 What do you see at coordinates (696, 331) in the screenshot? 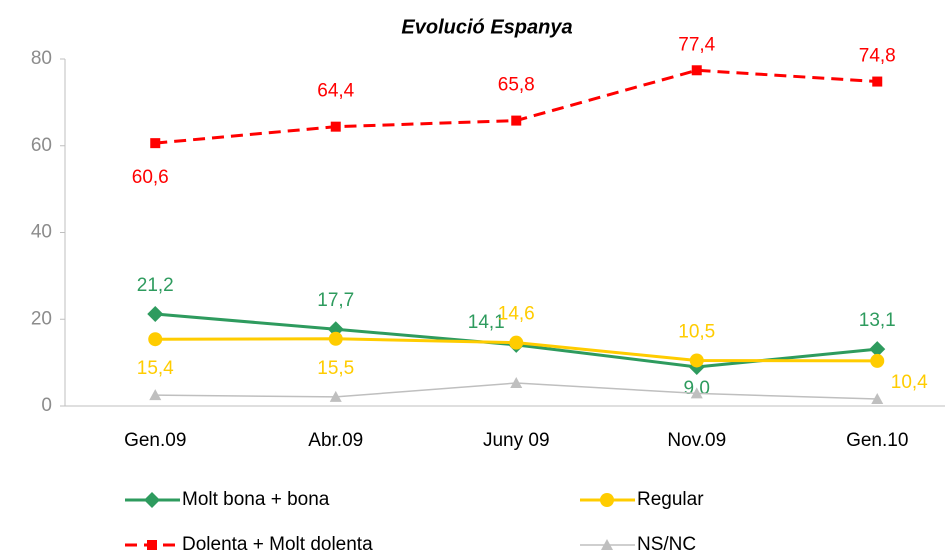
I see `data-label: 10,5` at bounding box center [696, 331].